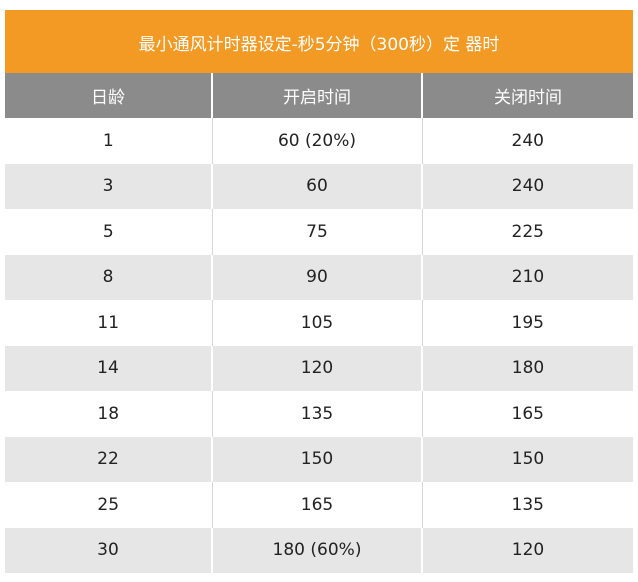 Image resolution: width=638 pixels, height=582 pixels. What do you see at coordinates (316, 95) in the screenshot?
I see `column-header-on-time: 开启时间` at bounding box center [316, 95].